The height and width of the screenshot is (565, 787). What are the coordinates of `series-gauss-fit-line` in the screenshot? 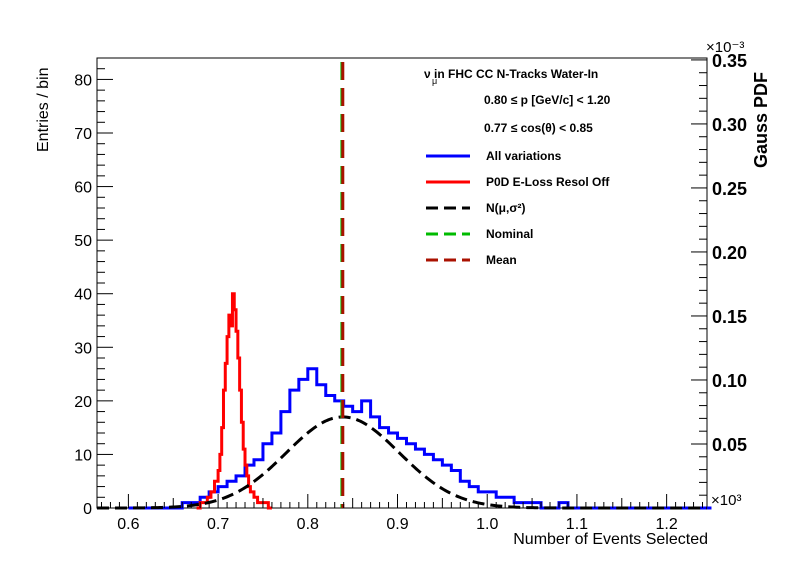 It's located at (402, 462).